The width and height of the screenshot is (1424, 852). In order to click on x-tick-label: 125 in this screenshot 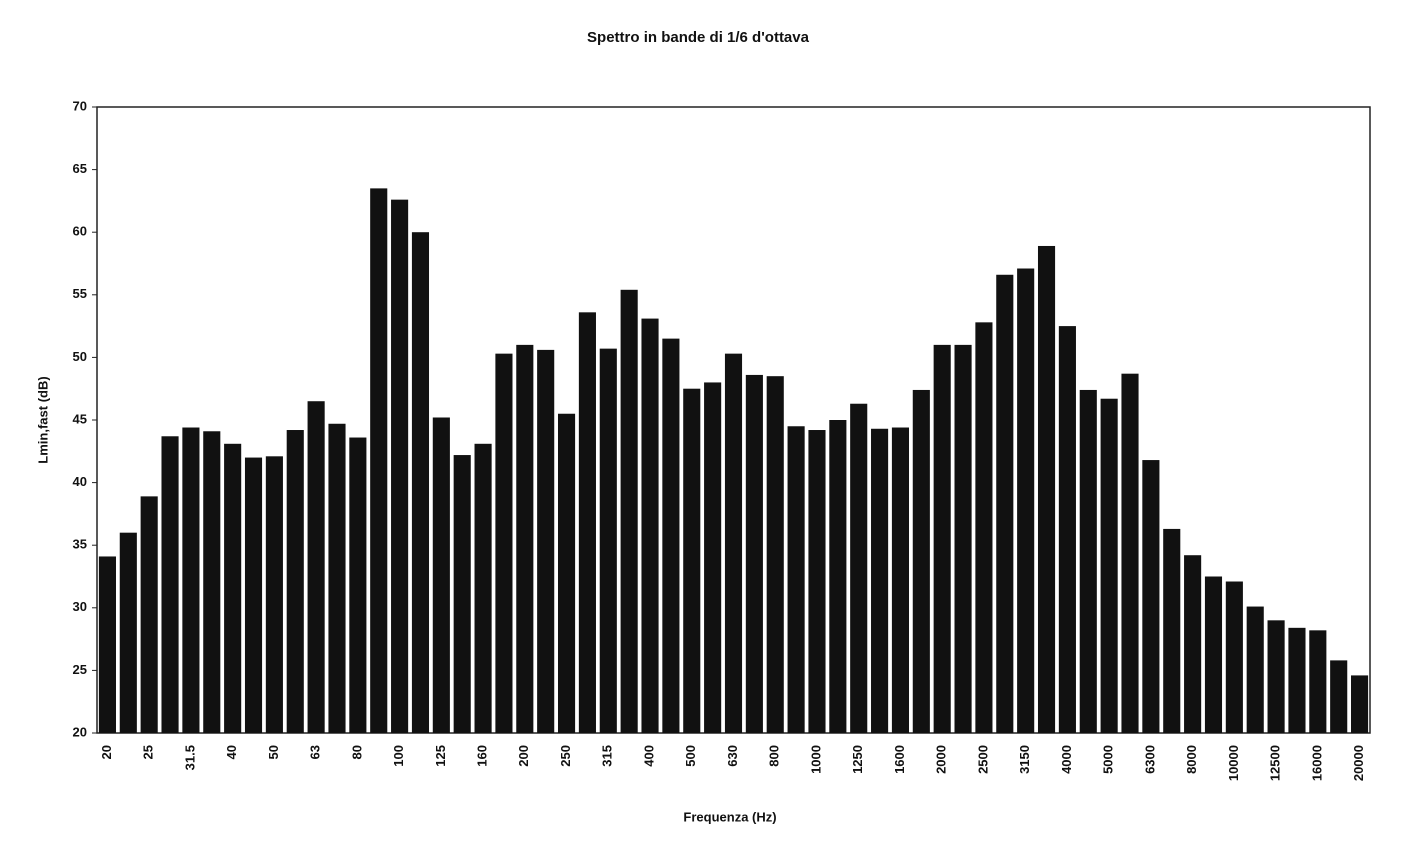, I will do `click(440, 756)`.